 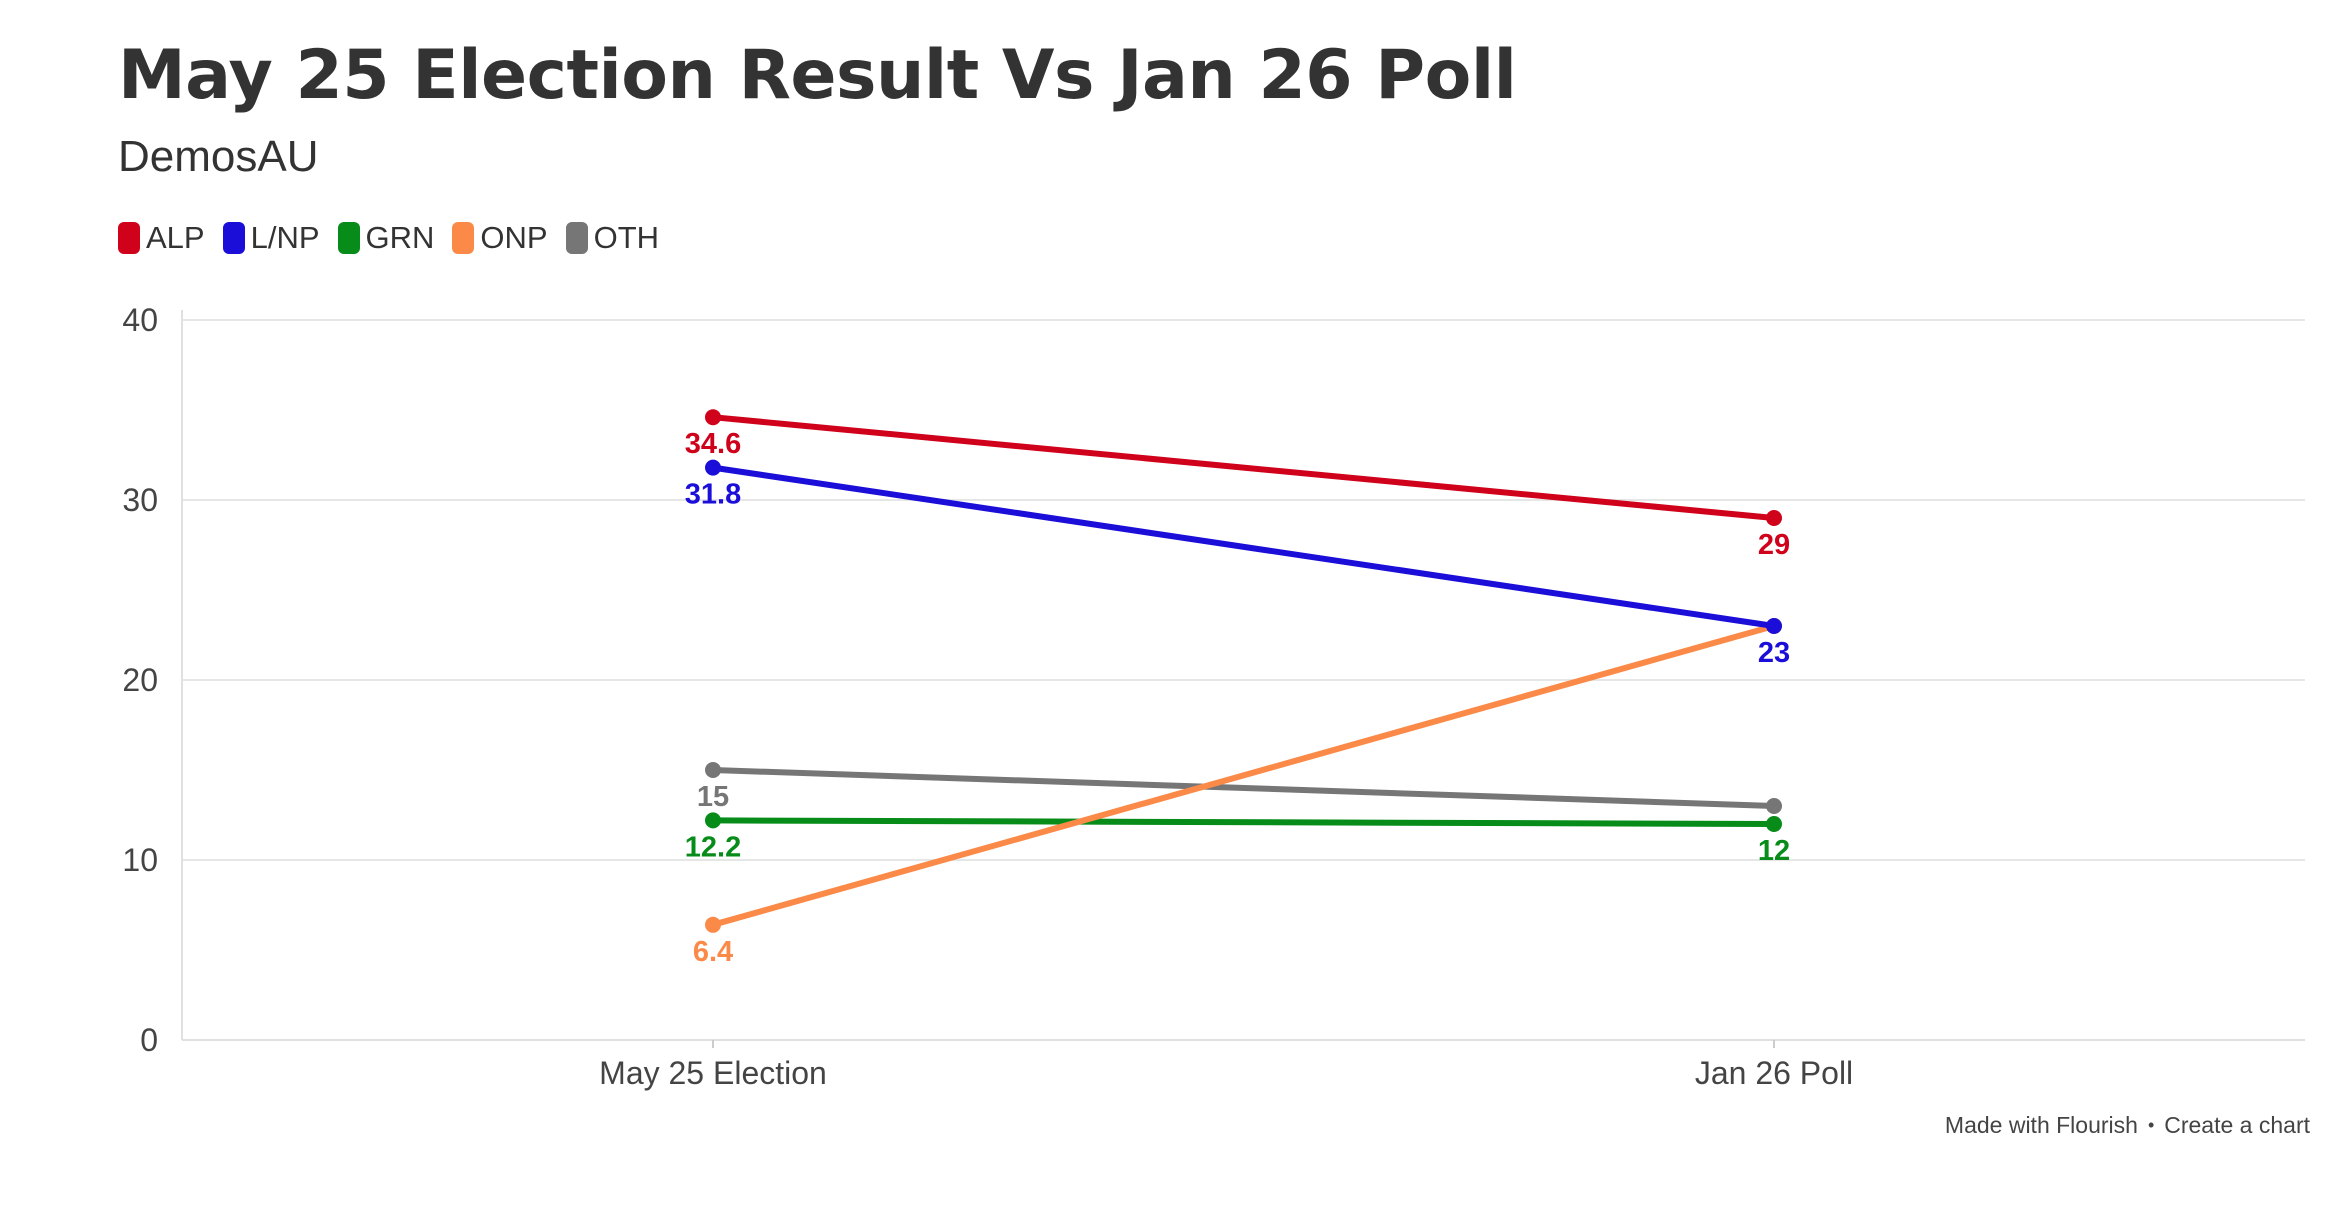 I want to click on series-line-alp, so click(x=1243, y=467).